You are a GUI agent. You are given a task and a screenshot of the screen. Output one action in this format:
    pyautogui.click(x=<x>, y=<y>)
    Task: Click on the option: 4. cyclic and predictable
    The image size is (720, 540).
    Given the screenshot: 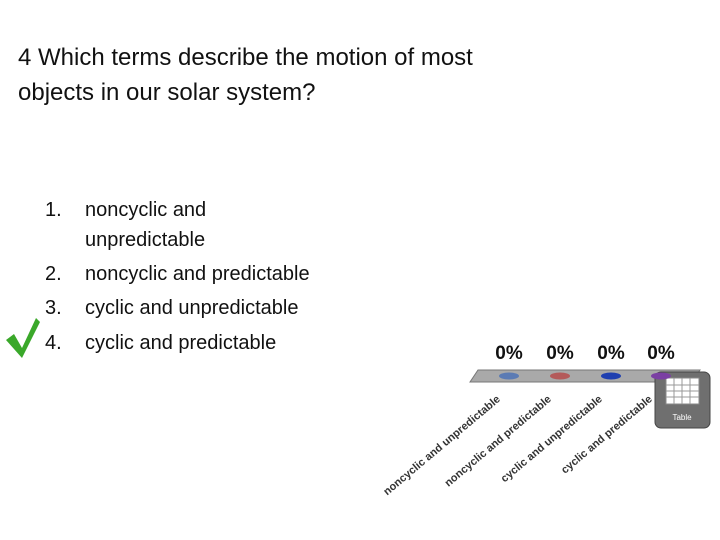 What is the action you would take?
    pyautogui.click(x=180, y=343)
    